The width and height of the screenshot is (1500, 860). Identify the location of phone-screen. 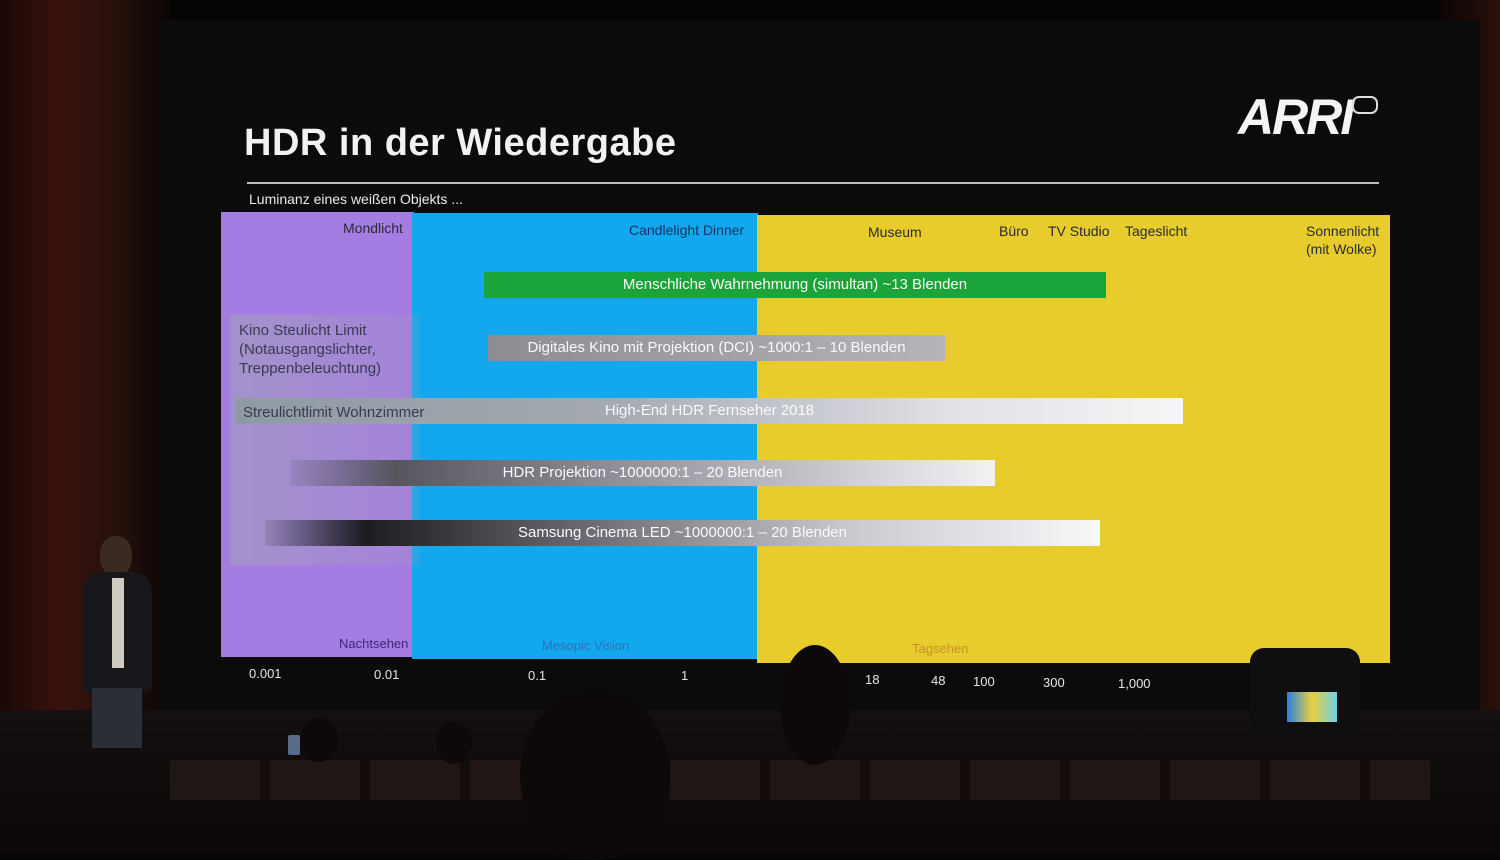
(294, 745).